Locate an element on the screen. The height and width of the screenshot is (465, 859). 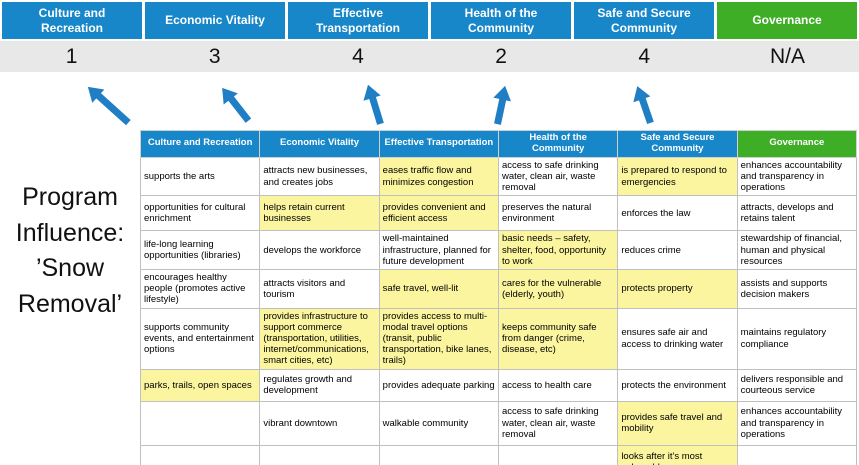
column-header-2: Effective Transportation is located at coordinates (438, 144).